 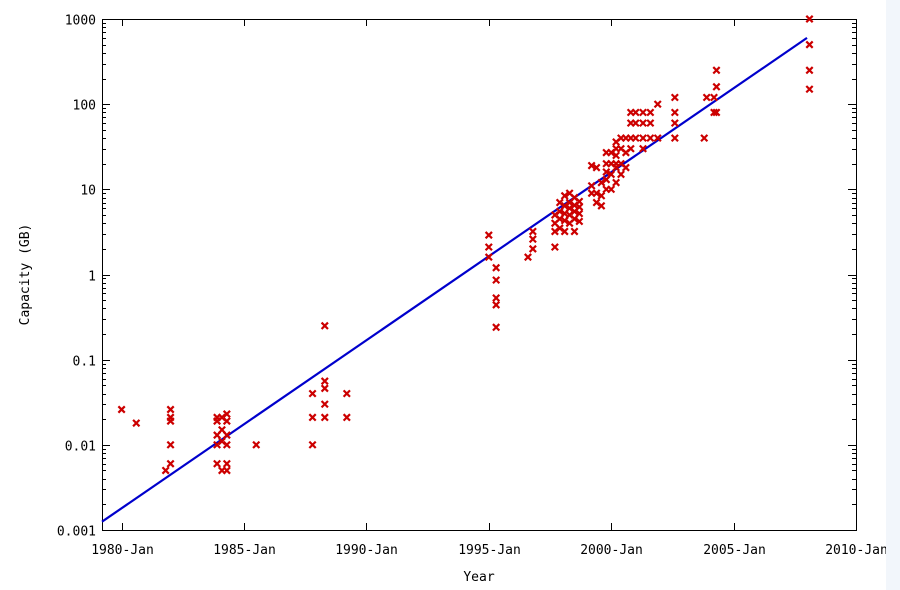 What do you see at coordinates (122, 550) in the screenshot?
I see `x-tick-label: 1980-Jan` at bounding box center [122, 550].